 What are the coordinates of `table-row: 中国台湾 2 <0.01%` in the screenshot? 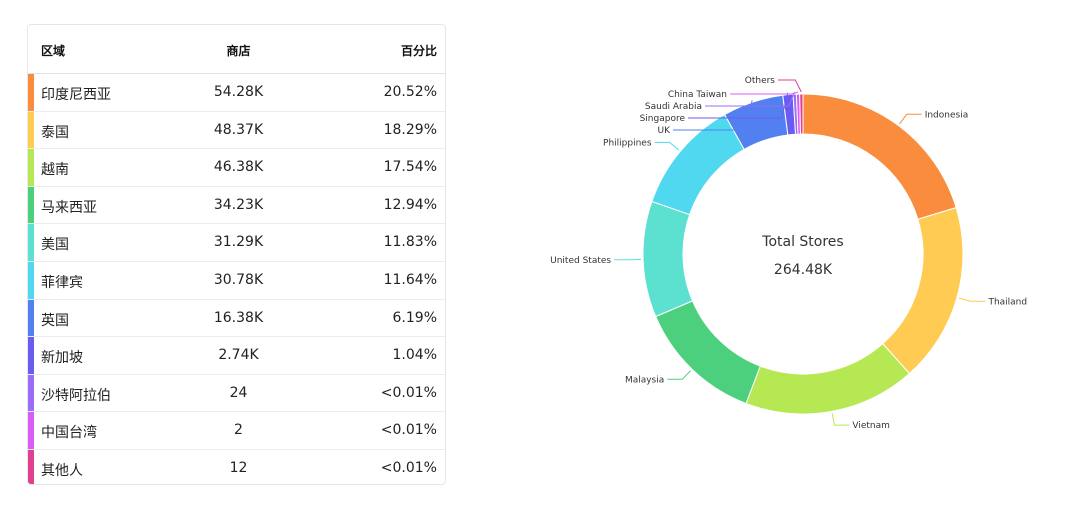 It's located at (236, 431).